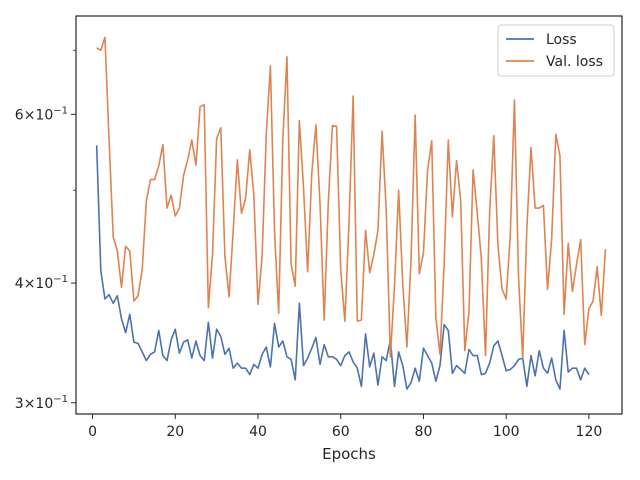  I want to click on x-tick-label: 60, so click(341, 432).